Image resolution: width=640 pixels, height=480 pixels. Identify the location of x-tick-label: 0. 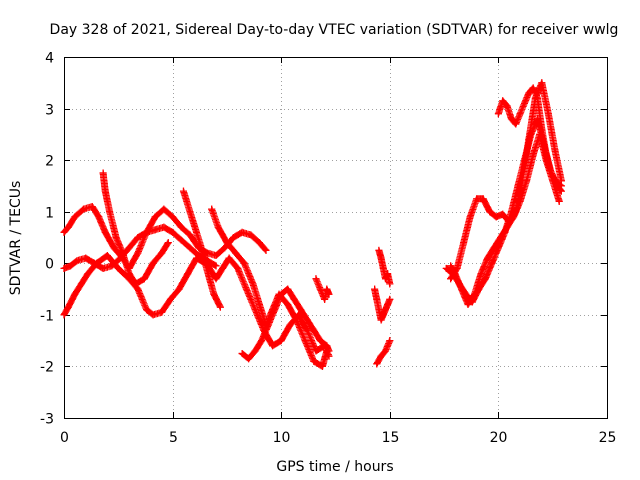
(64, 438).